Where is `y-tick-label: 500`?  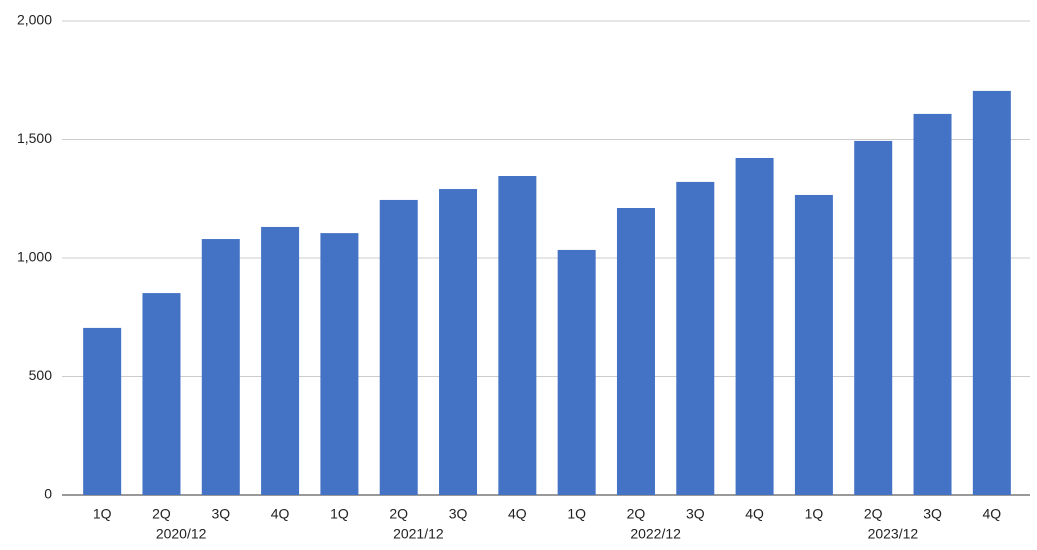 y-tick-label: 500 is located at coordinates (41, 375).